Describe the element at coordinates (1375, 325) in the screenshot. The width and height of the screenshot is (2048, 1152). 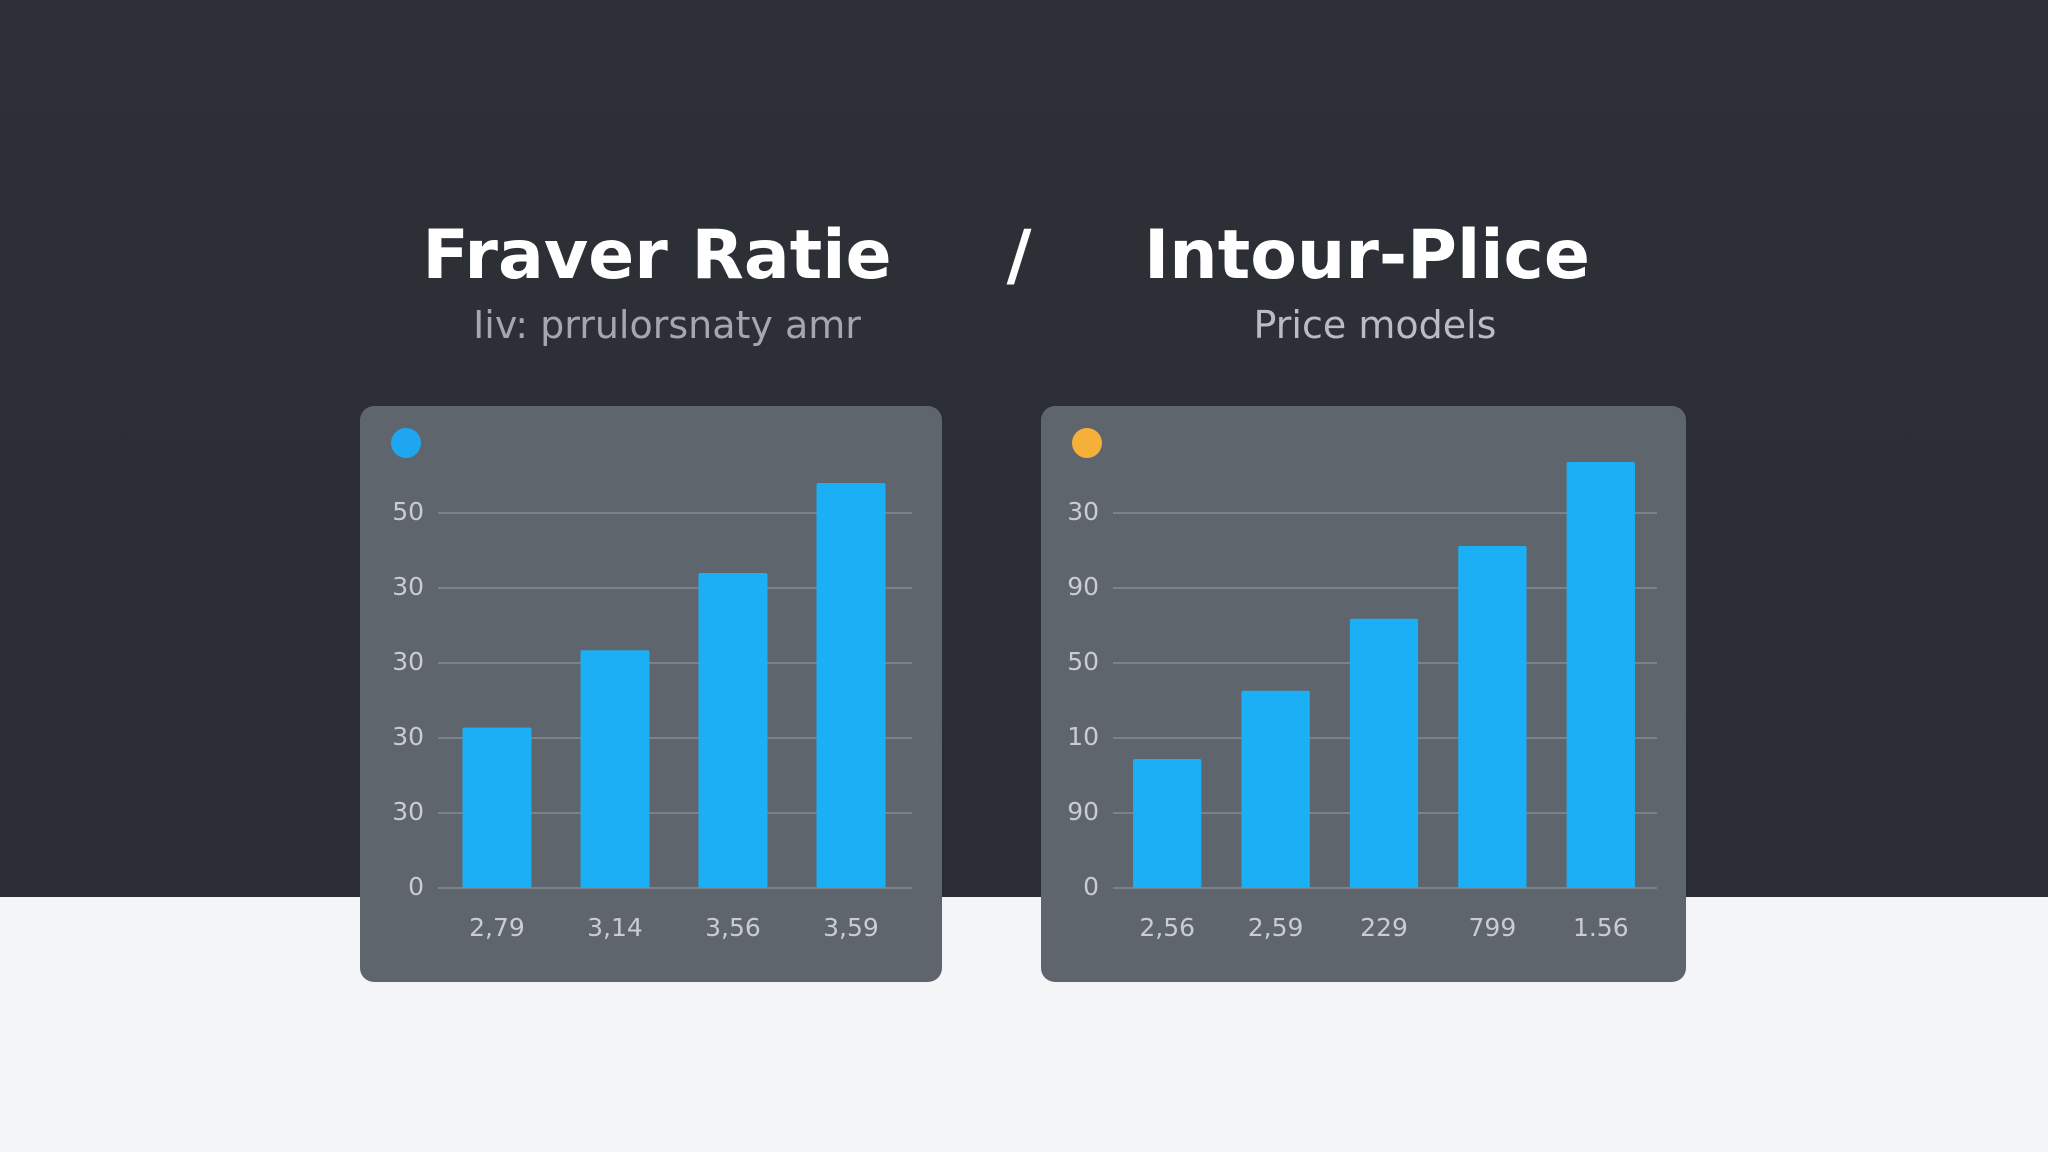
I see `right-subtitle: Price models` at that location.